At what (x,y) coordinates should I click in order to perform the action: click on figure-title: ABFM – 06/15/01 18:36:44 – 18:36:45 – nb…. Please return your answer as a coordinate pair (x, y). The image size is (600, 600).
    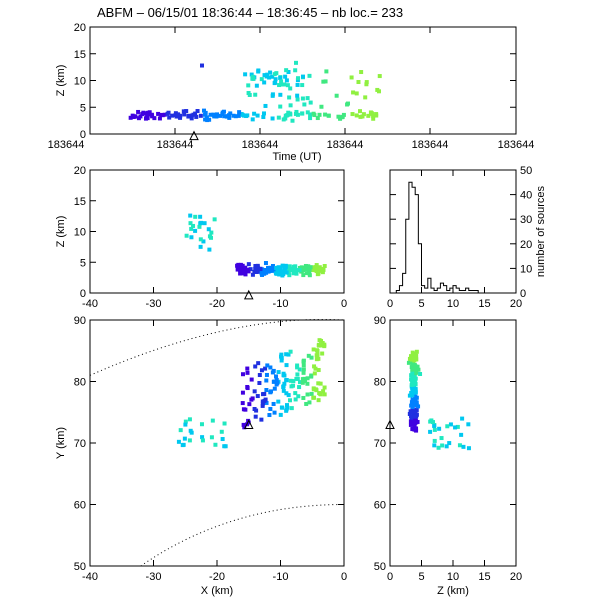
    Looking at the image, I should click on (250, 12).